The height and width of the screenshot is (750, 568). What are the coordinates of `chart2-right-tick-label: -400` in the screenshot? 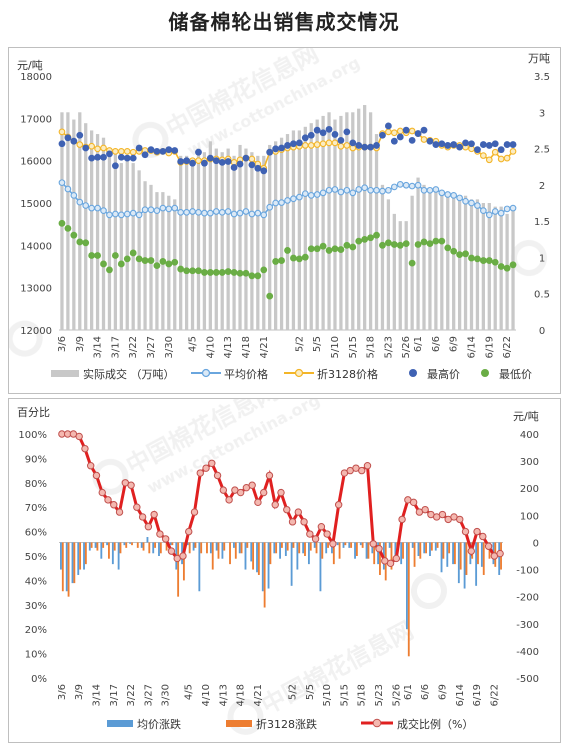 It's located at (527, 652).